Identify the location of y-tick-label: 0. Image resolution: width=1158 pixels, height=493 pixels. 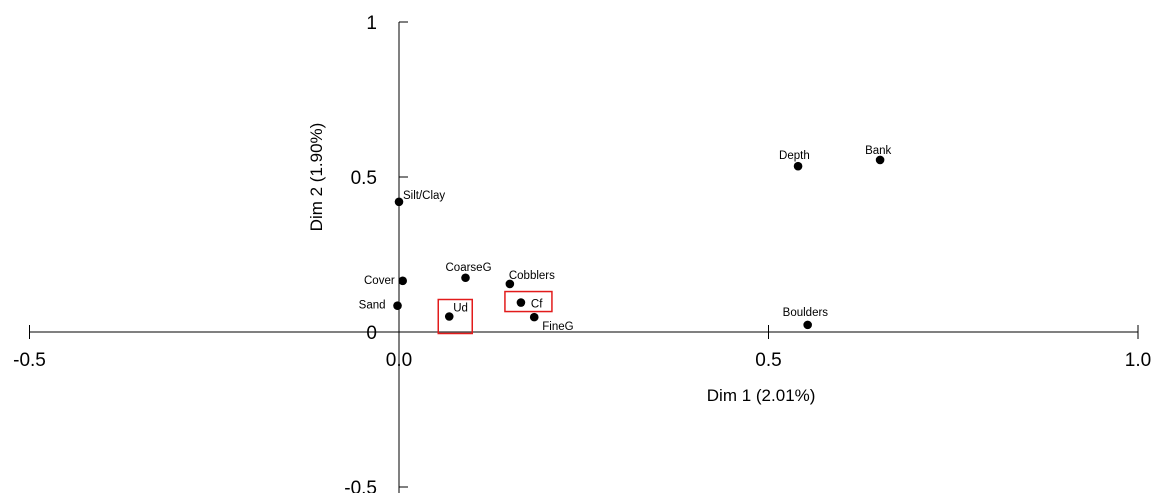
(371, 333).